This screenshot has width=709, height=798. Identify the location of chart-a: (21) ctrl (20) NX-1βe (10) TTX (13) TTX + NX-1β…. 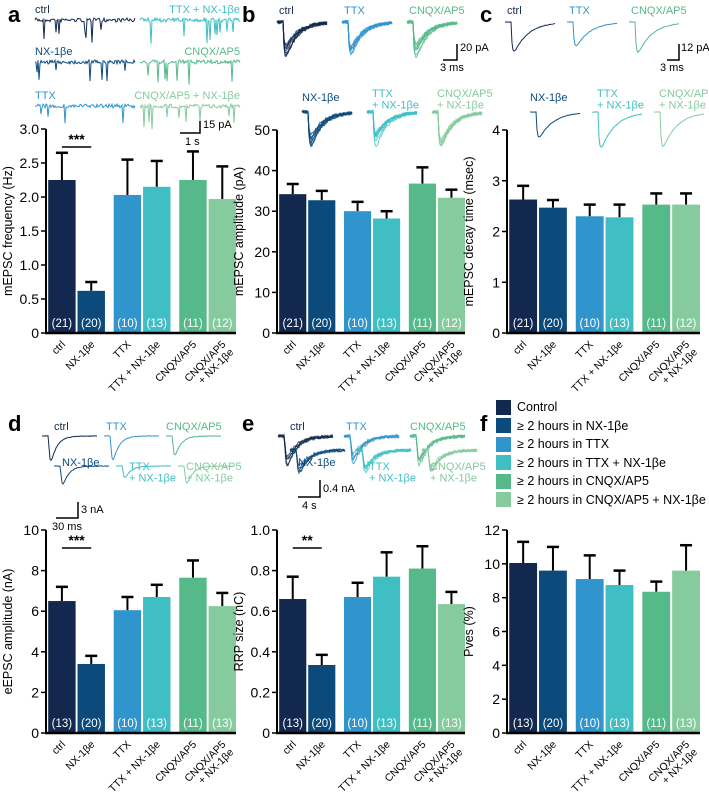
(118, 258).